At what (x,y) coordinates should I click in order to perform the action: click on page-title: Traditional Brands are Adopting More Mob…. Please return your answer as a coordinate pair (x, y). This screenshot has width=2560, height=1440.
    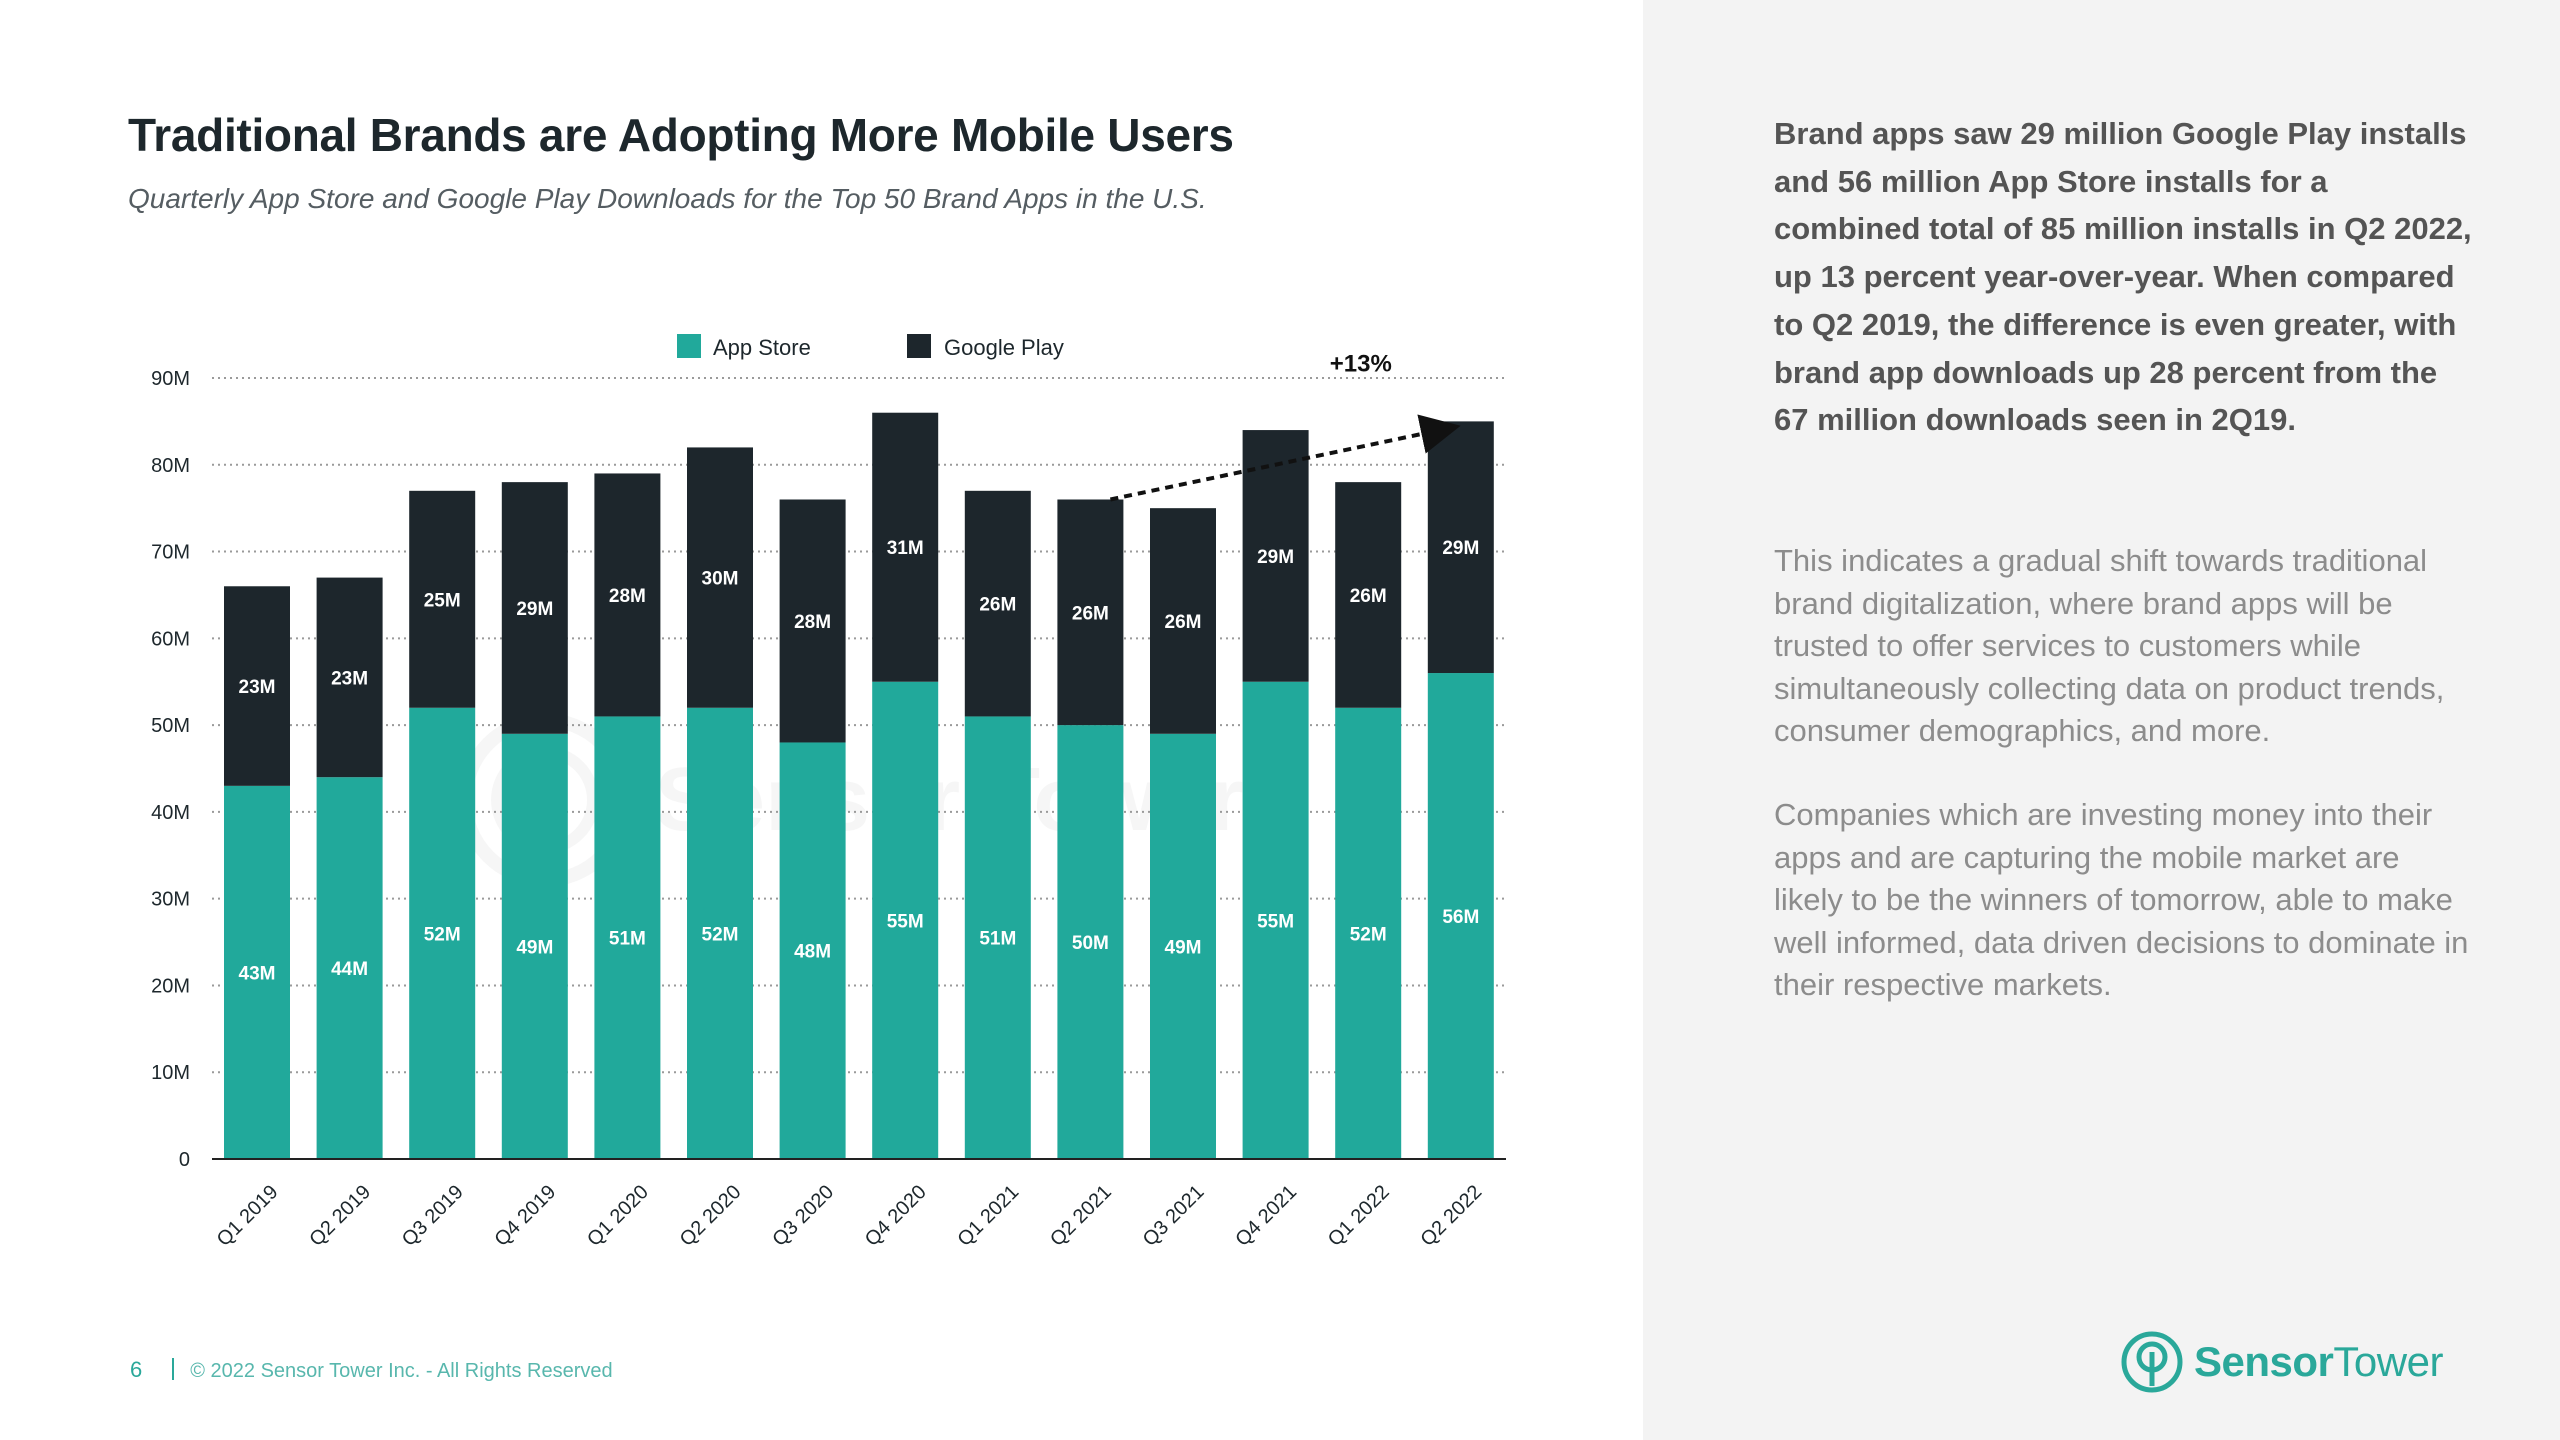
    Looking at the image, I should click on (681, 135).